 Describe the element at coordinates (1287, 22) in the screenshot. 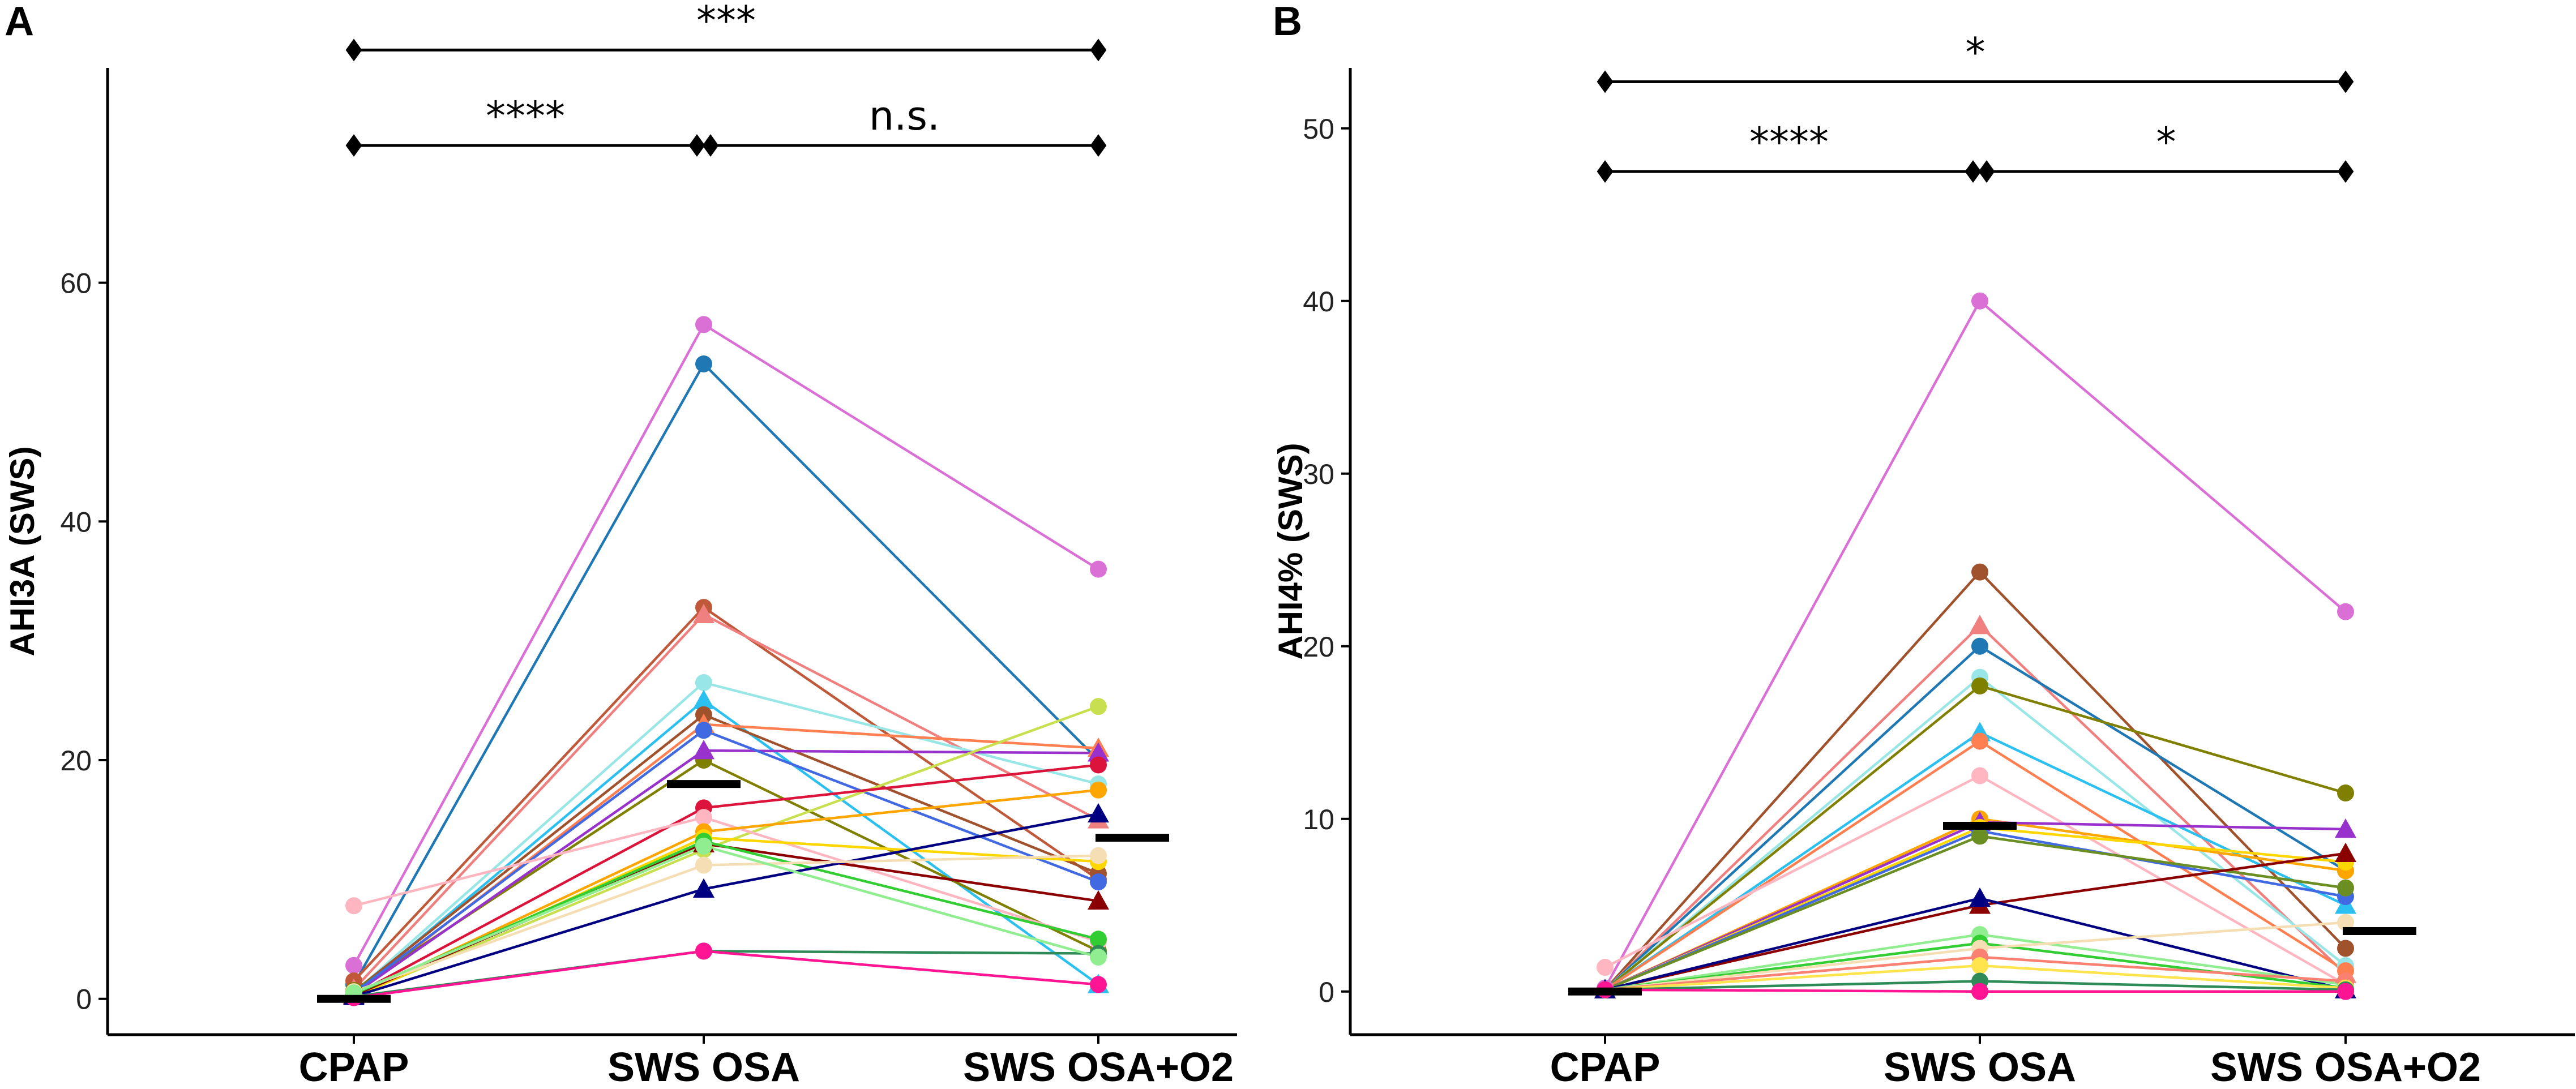

I see `panel-letter: B` at that location.